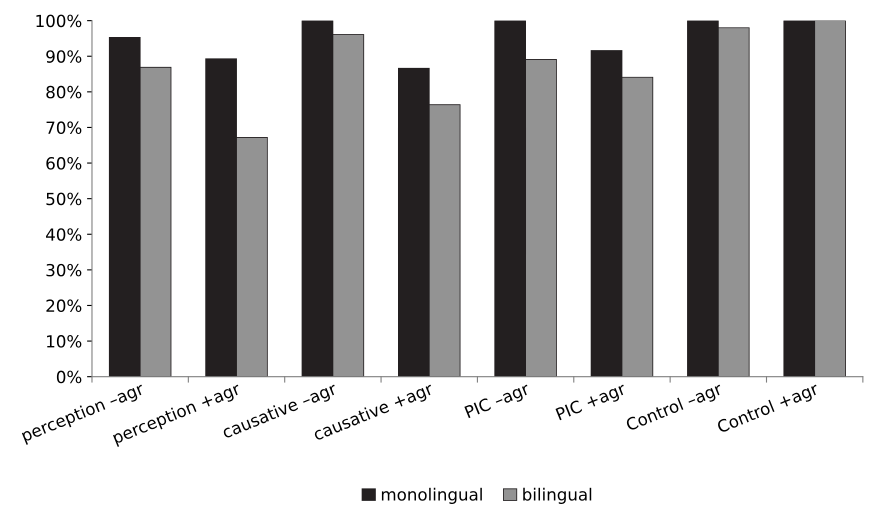  Describe the element at coordinates (432, 496) in the screenshot. I see `legend-label: monolingual` at that location.